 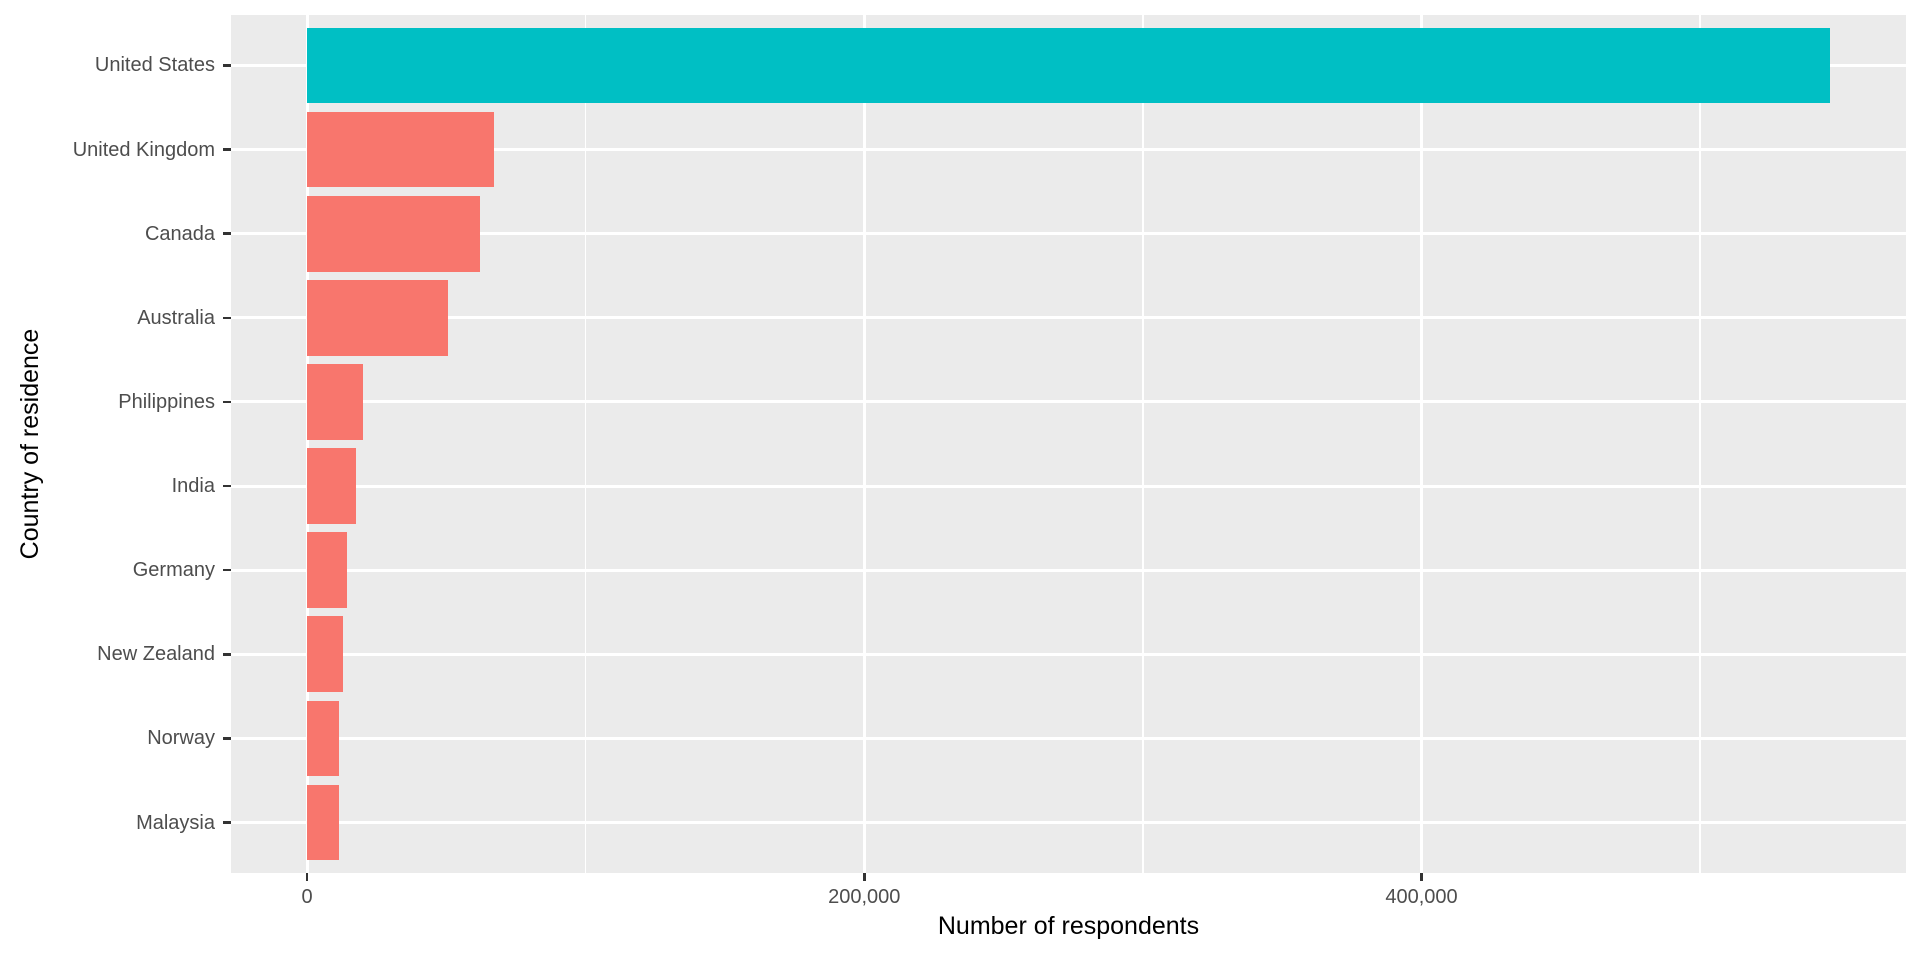 I want to click on bar-norway, so click(x=323, y=738).